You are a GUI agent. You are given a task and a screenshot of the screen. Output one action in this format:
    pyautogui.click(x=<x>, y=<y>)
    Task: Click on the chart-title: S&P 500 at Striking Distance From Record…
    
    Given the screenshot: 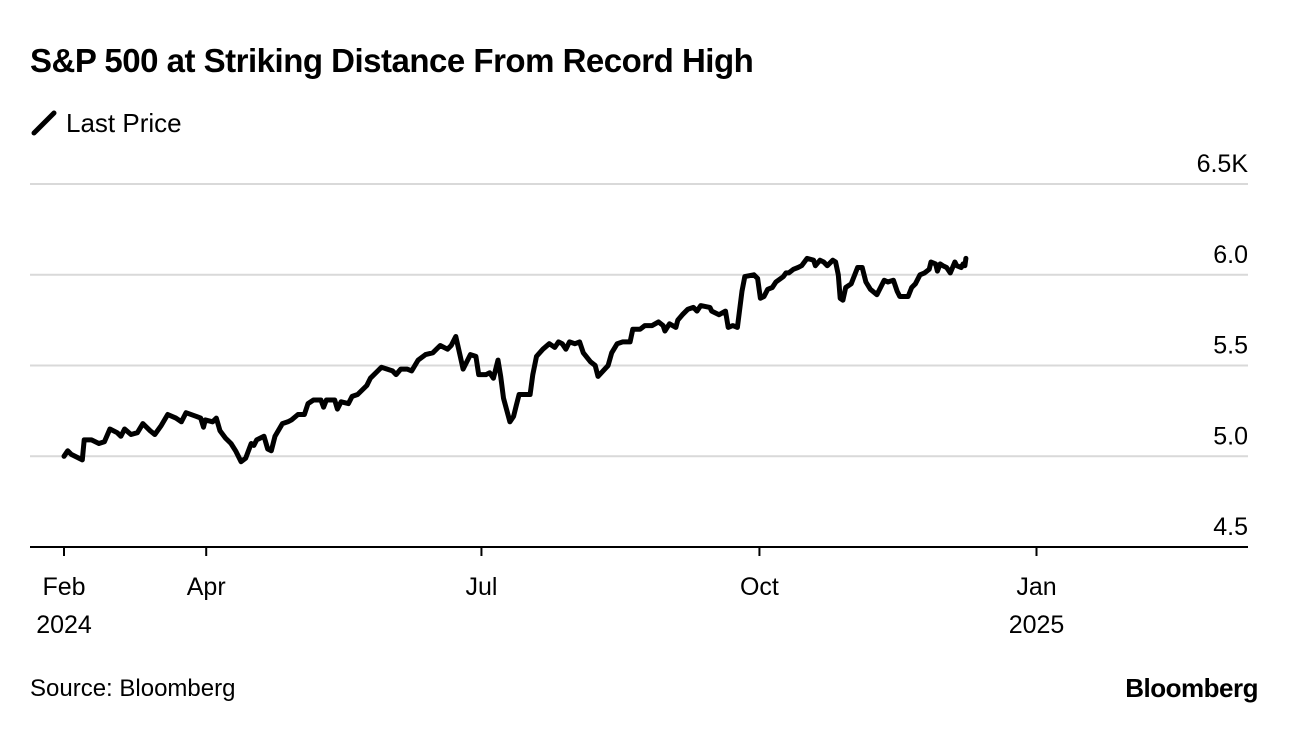 What is the action you would take?
    pyautogui.click(x=392, y=60)
    